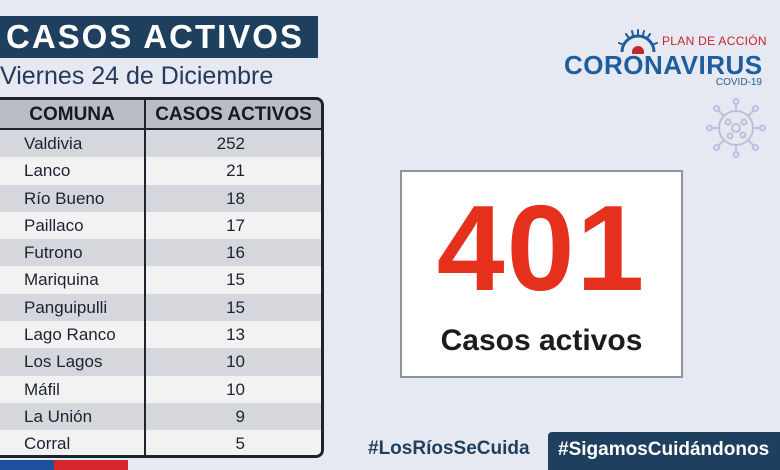 The width and height of the screenshot is (780, 470). I want to click on cell-casos: 21, so click(235, 171).